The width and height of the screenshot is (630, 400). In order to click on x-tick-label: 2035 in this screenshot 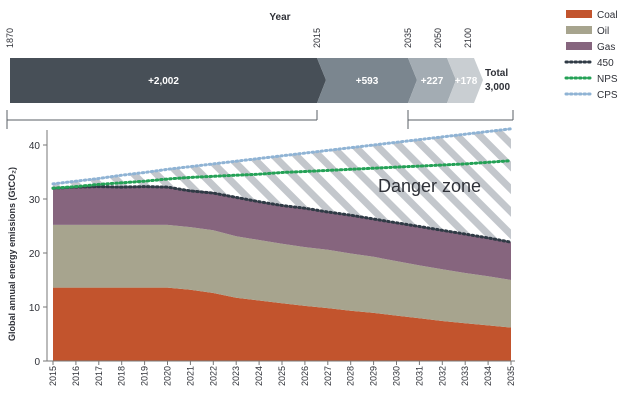, I will do `click(511, 376)`.